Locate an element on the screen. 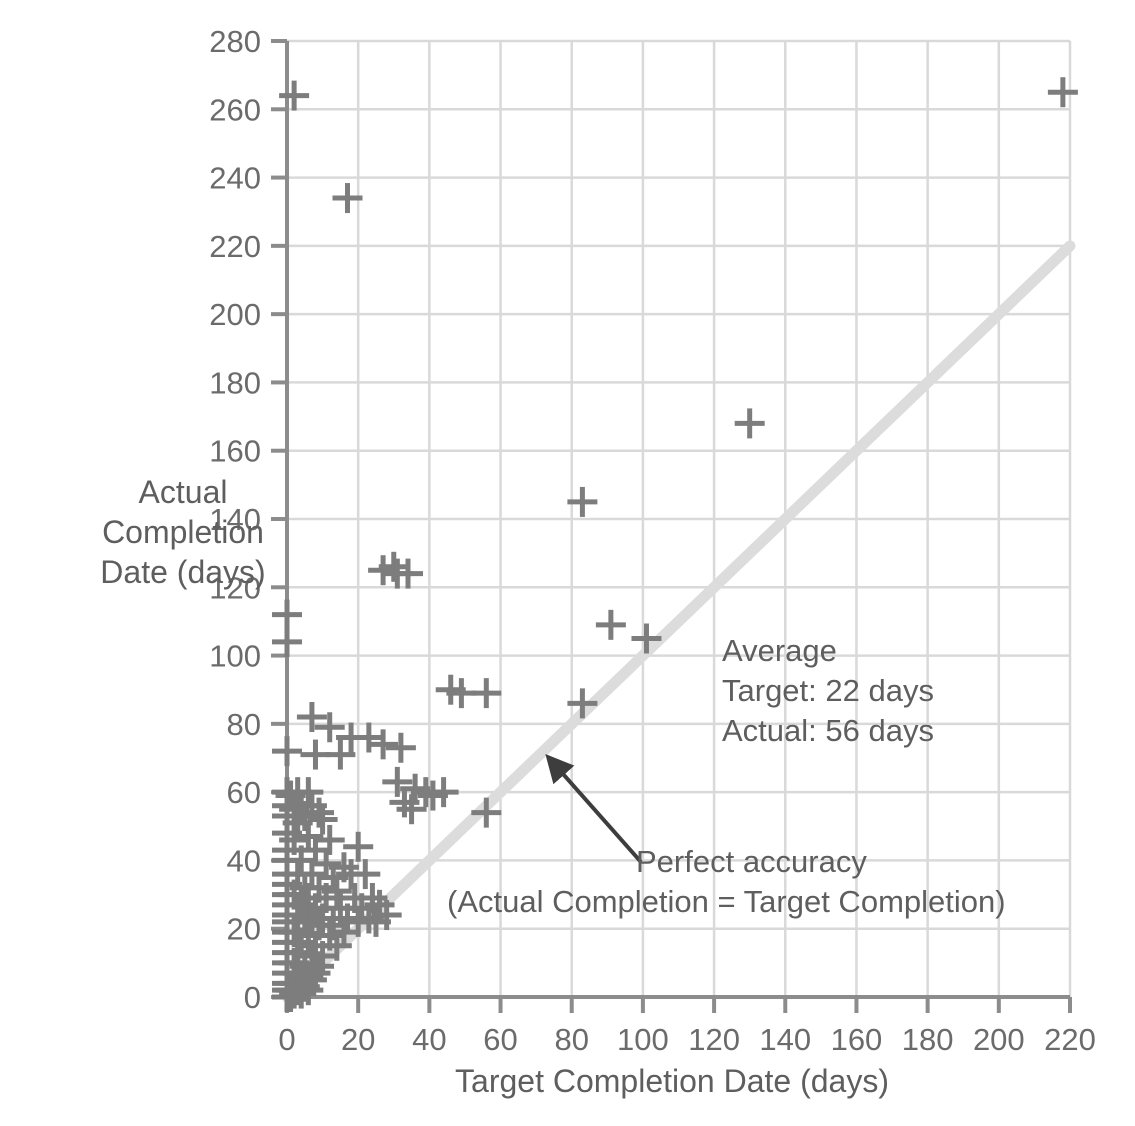 The height and width of the screenshot is (1126, 1135). x-tick-label: 20 is located at coordinates (358, 1039).